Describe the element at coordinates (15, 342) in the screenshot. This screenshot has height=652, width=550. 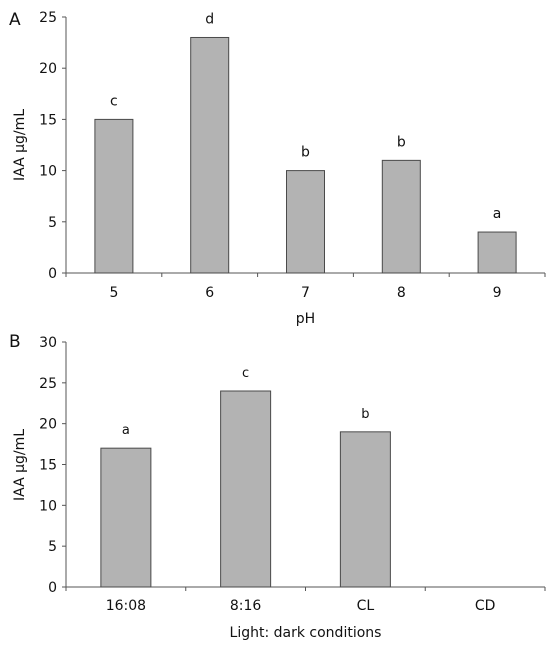
I see `panel-label-b: B` at that location.